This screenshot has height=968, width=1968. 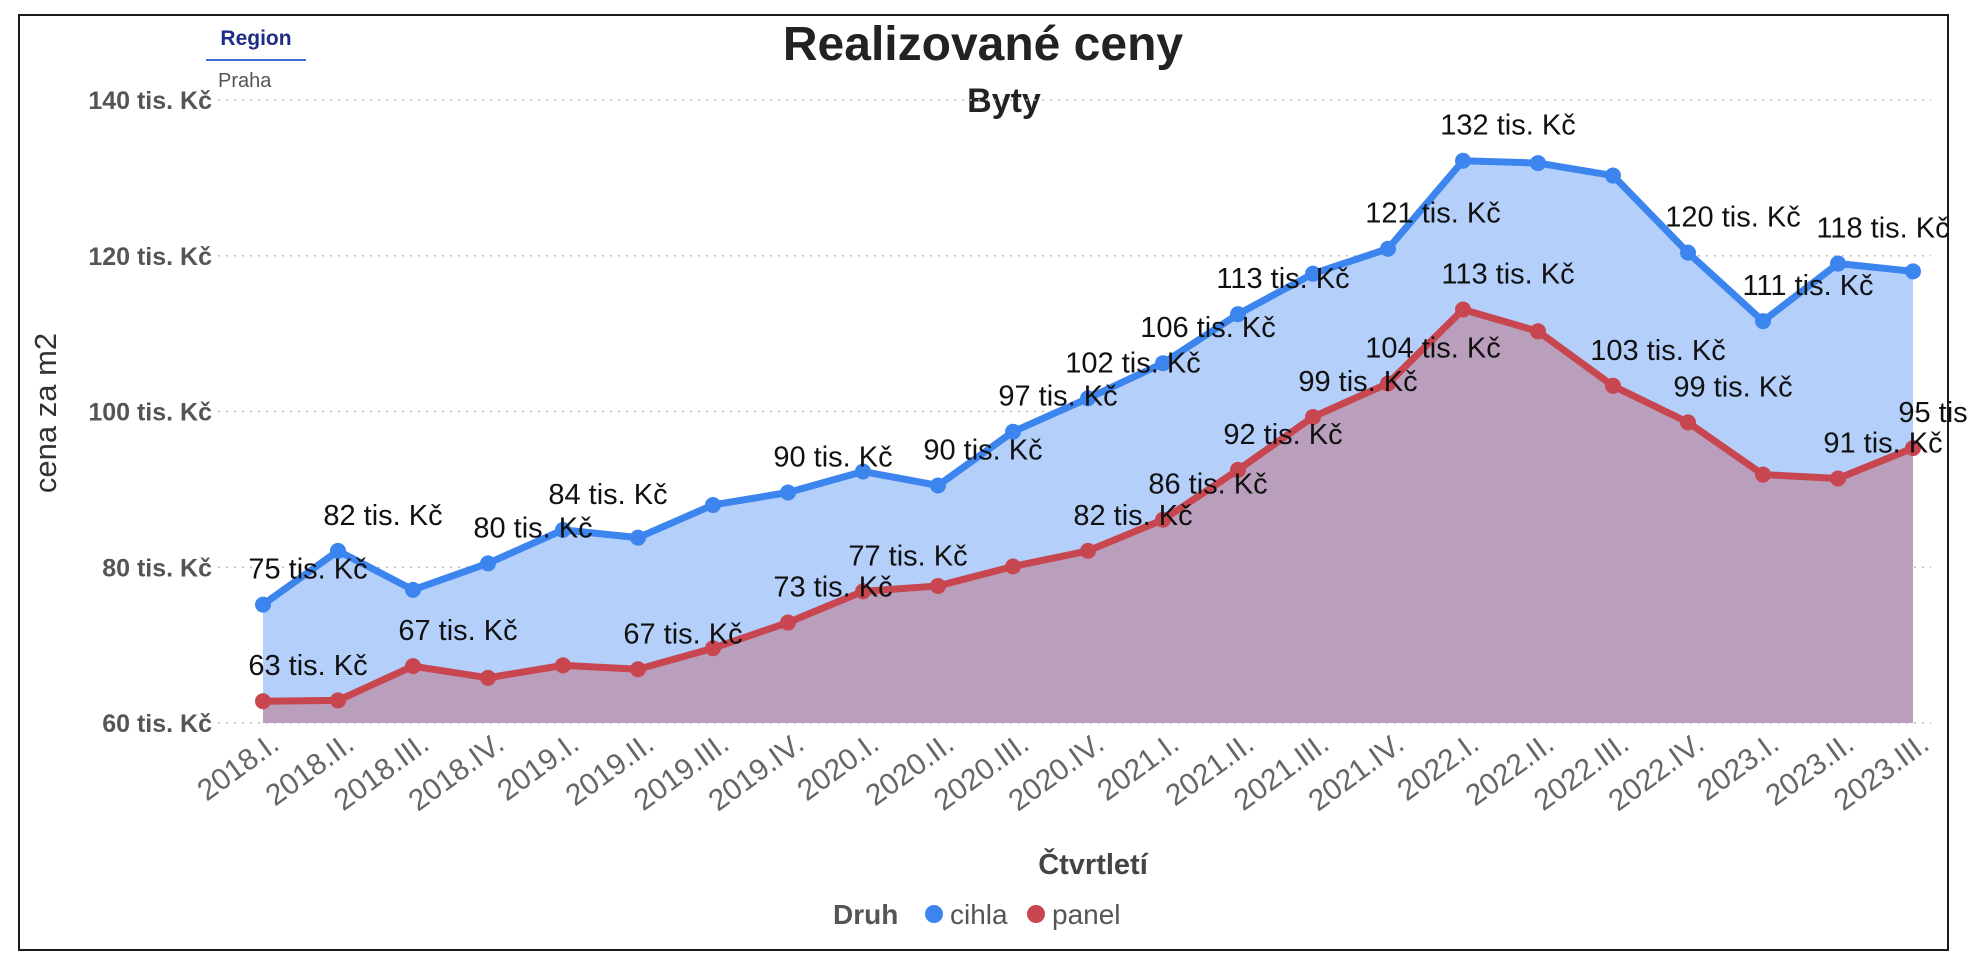 I want to click on y-tick-label: 100 tis. Kč, so click(x=150, y=413).